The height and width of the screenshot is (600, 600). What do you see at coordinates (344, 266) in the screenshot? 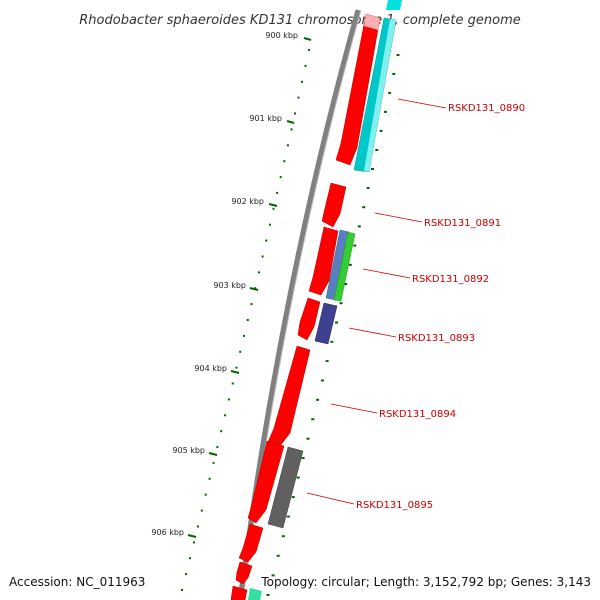
I see `gene-rskd131-0892-b` at bounding box center [344, 266].